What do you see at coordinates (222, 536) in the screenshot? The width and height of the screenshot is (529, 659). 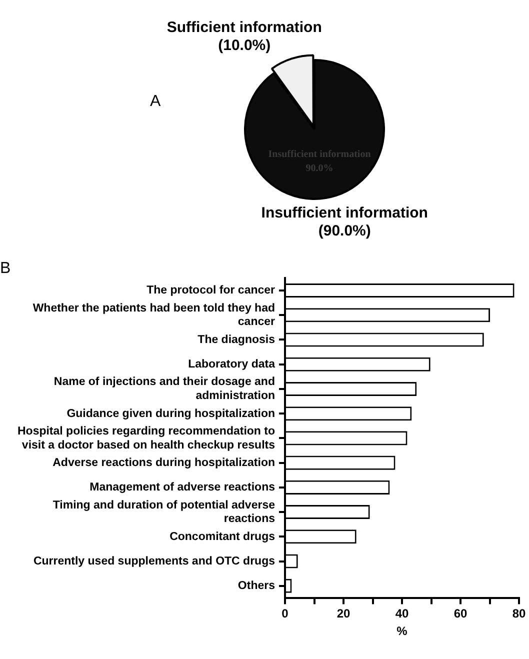 I see `y-tick-label: Concomitant drugs` at bounding box center [222, 536].